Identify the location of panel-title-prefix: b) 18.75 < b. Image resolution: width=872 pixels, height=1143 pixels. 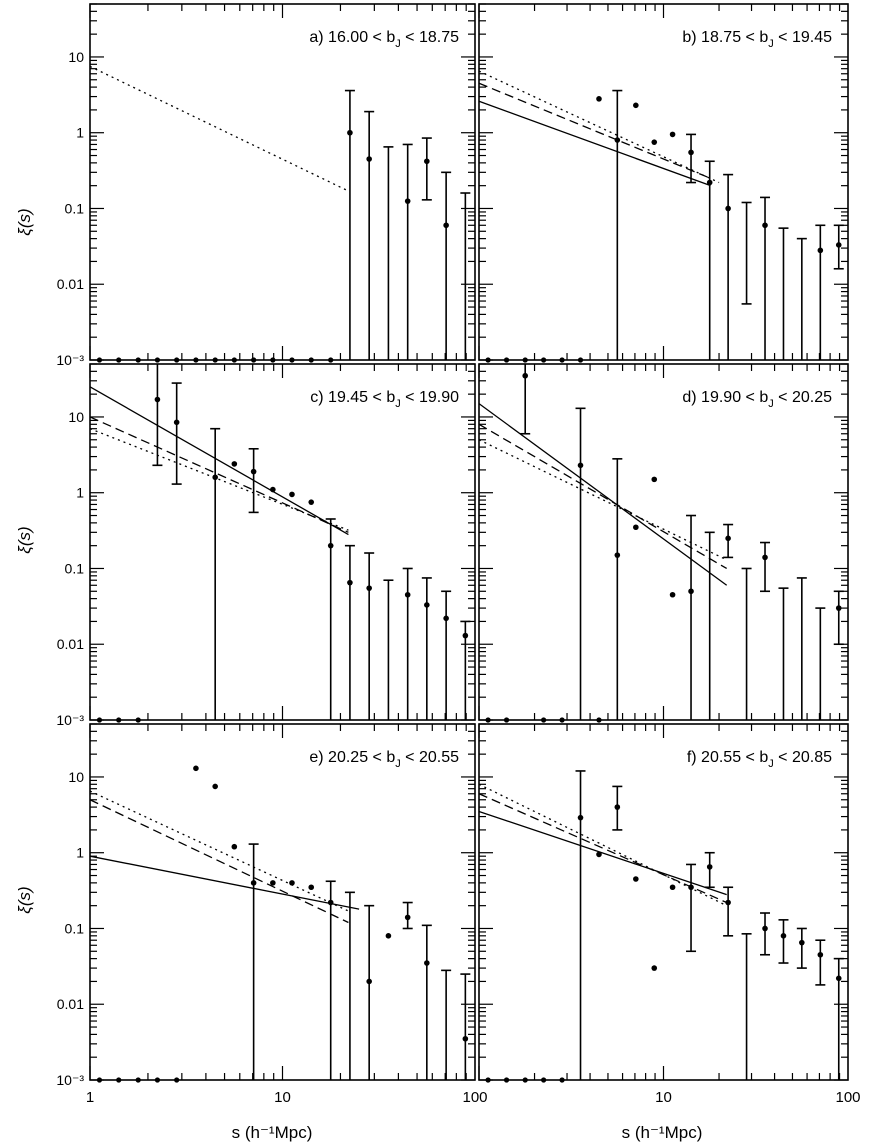
(725, 37).